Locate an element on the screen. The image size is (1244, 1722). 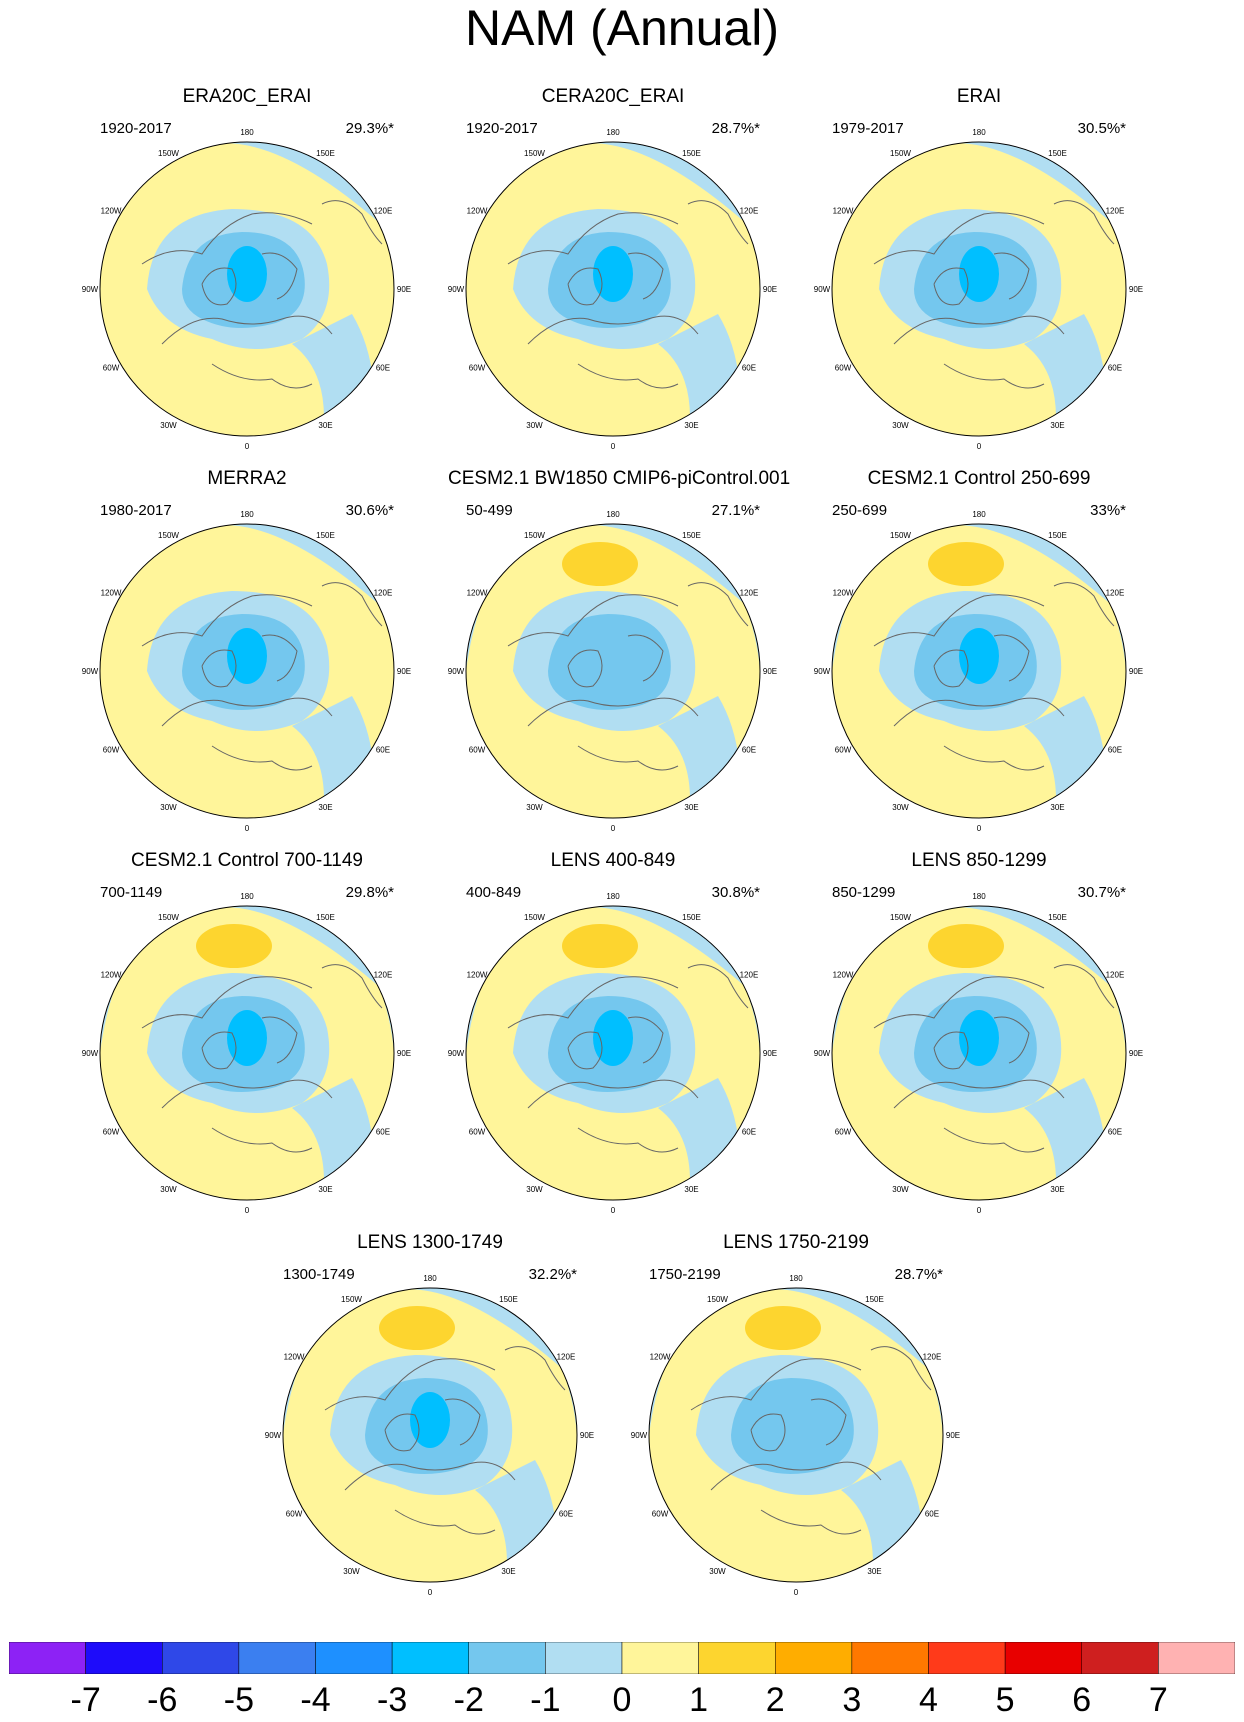
colorbar-label: -5 is located at coordinates (238, 1700).